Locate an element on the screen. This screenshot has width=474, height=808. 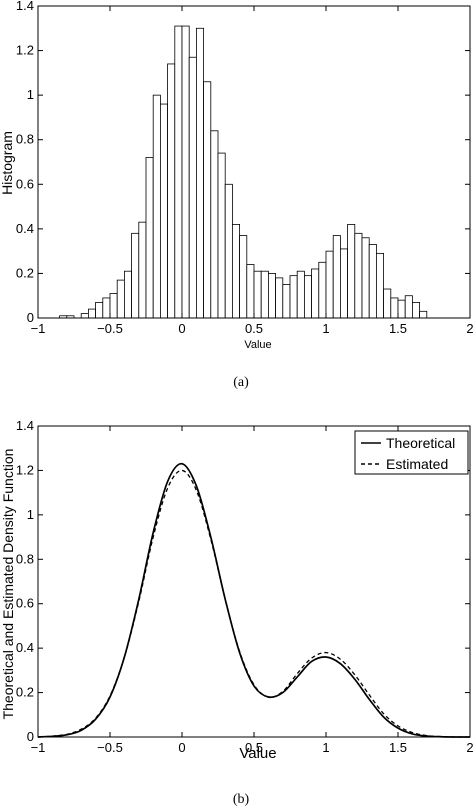
density-x-tick-label: −1 is located at coordinates (38, 747).